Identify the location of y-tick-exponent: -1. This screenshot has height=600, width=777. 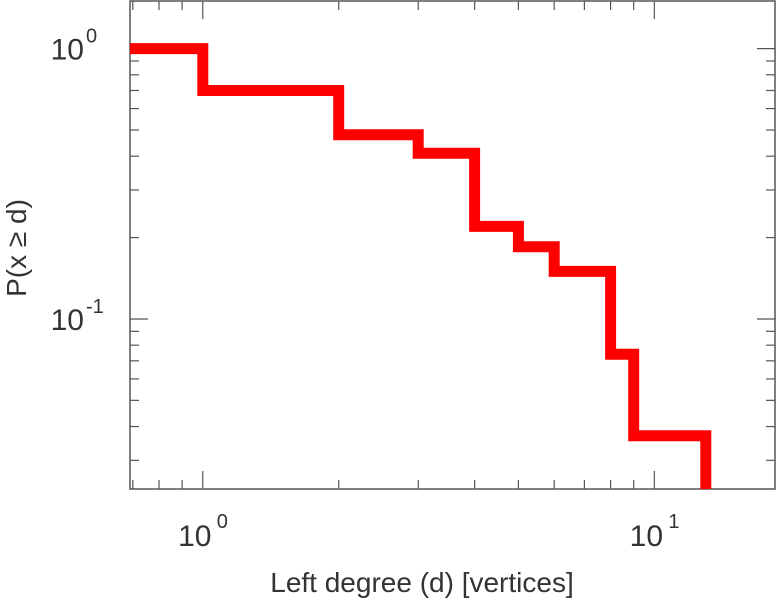
(95, 307).